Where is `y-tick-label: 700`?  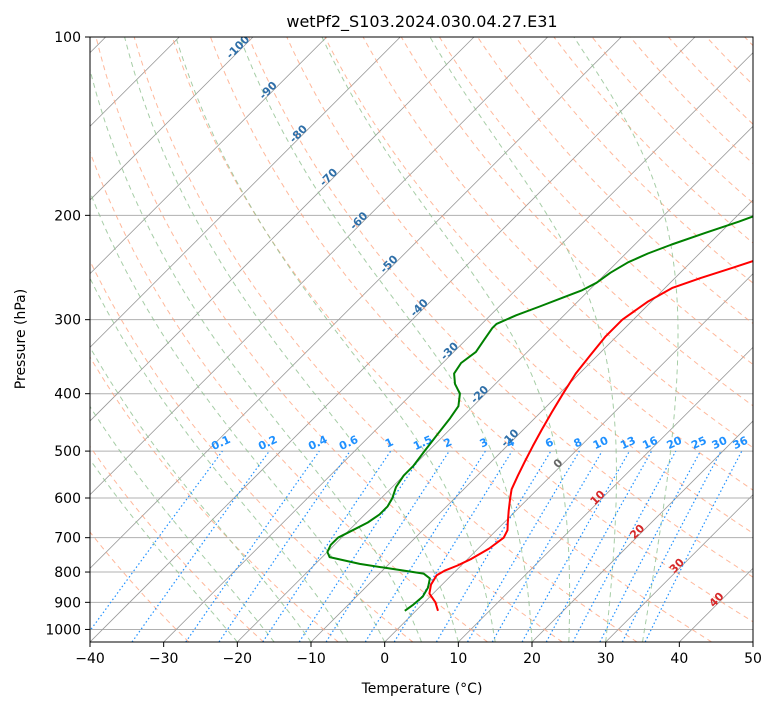
y-tick-label: 700 is located at coordinates (67, 539).